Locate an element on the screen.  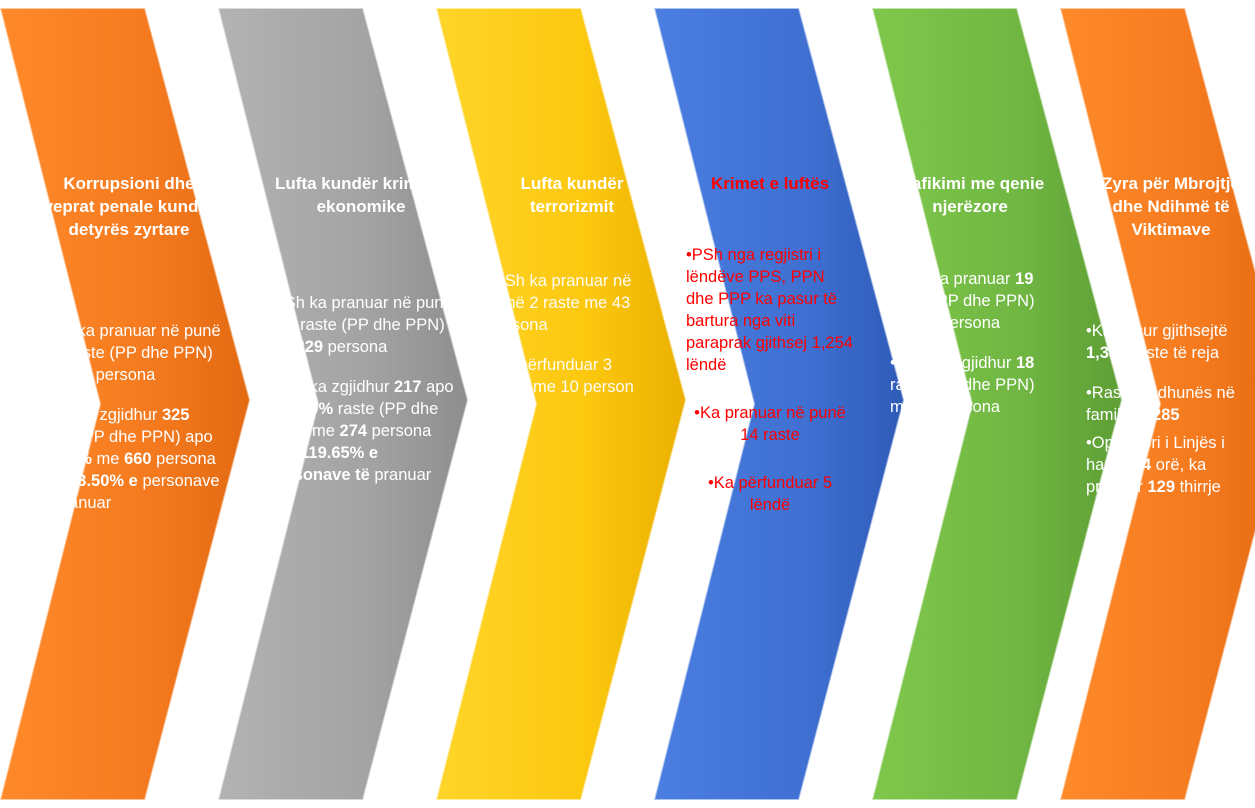
bullet-item: •Ka përfunduar 3 lëndë me 10 person is located at coordinates (572, 376).